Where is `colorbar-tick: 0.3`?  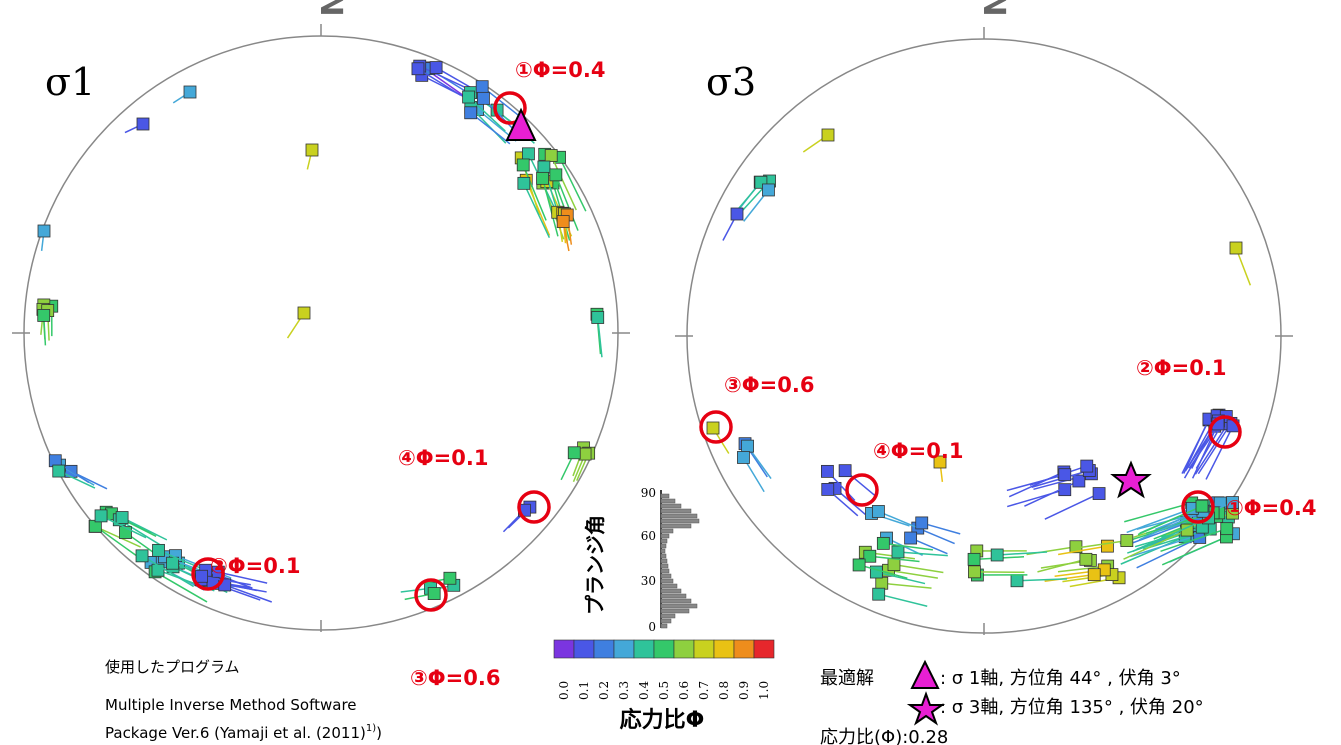
colorbar-tick: 0.3 is located at coordinates (624, 690).